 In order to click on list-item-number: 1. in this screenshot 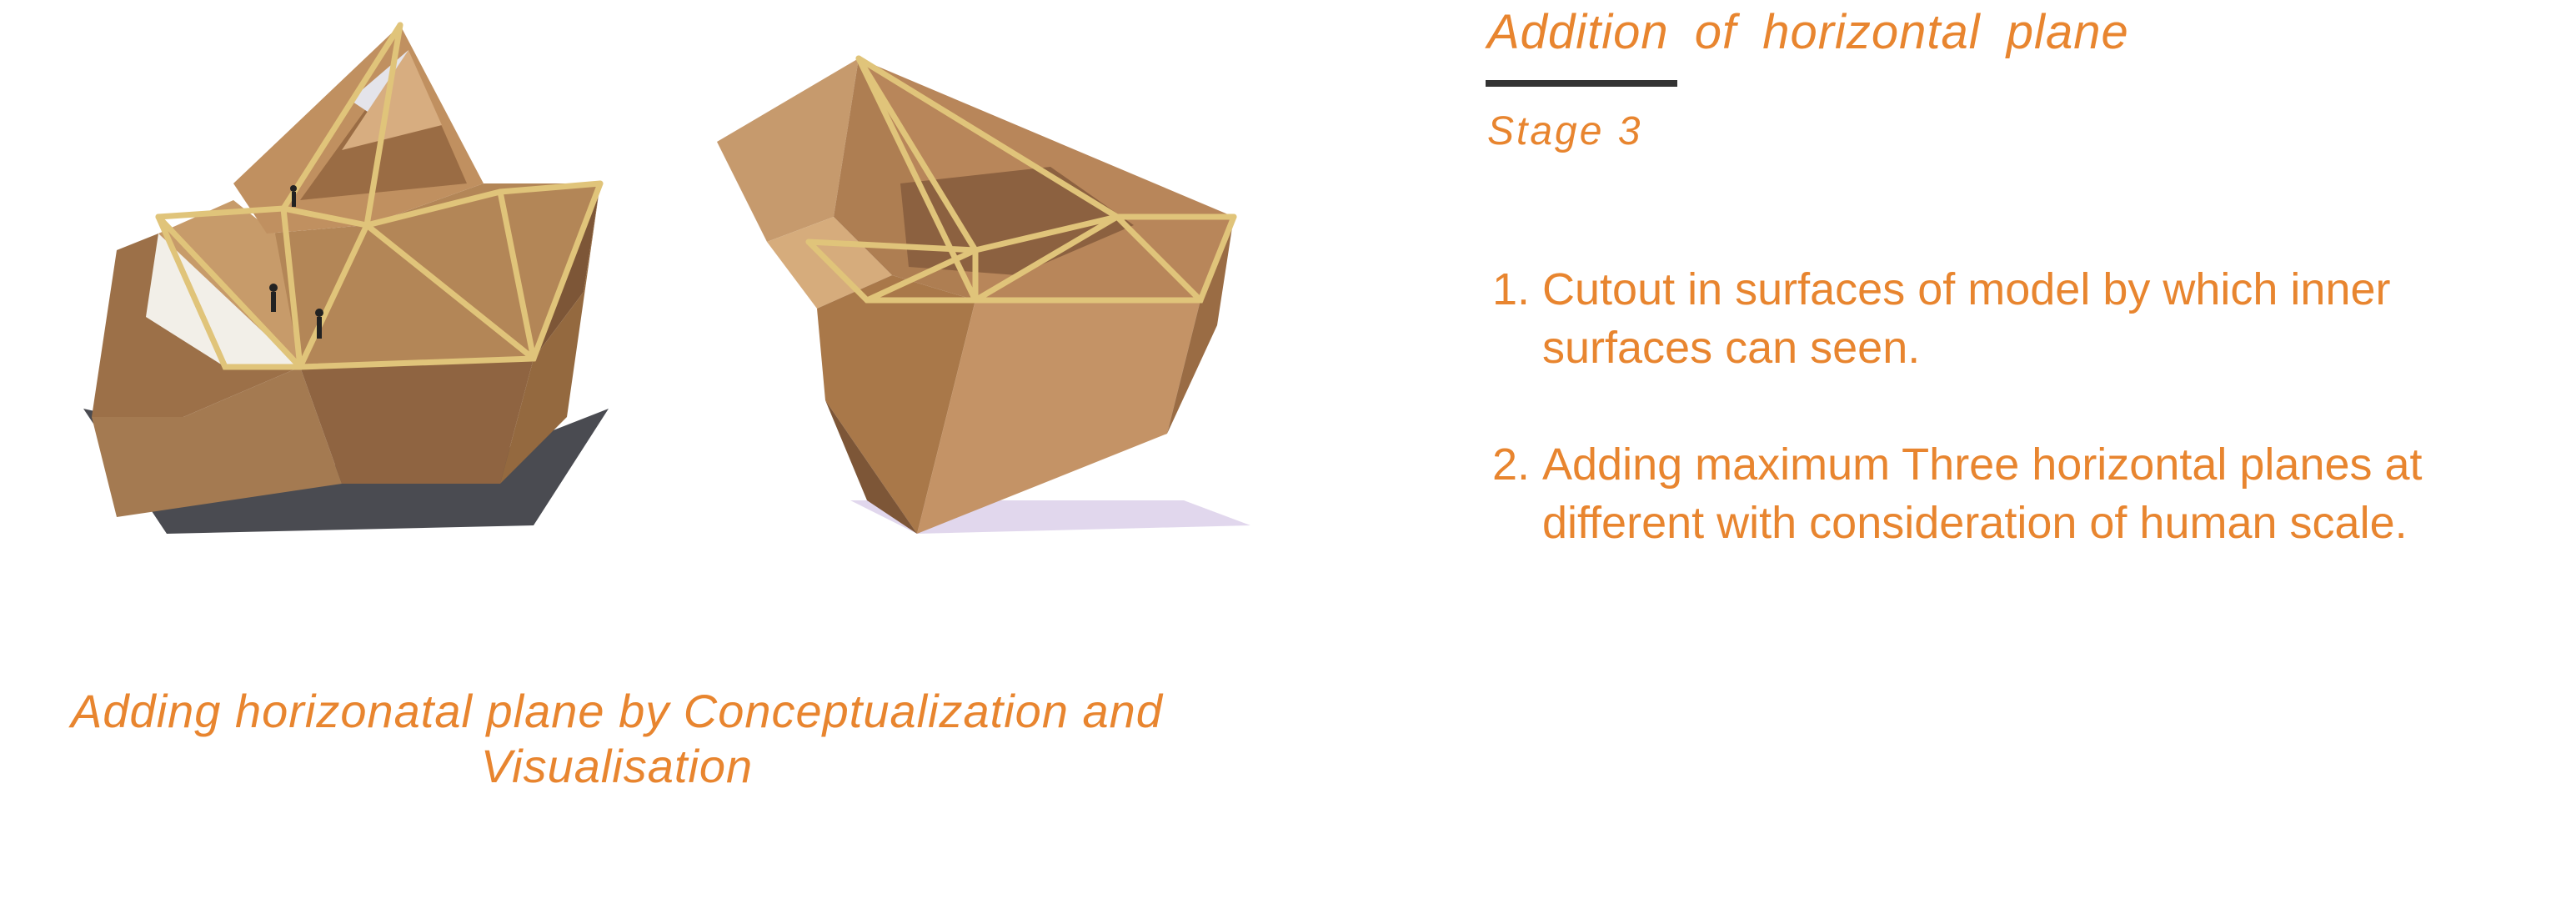, I will do `click(1511, 289)`.